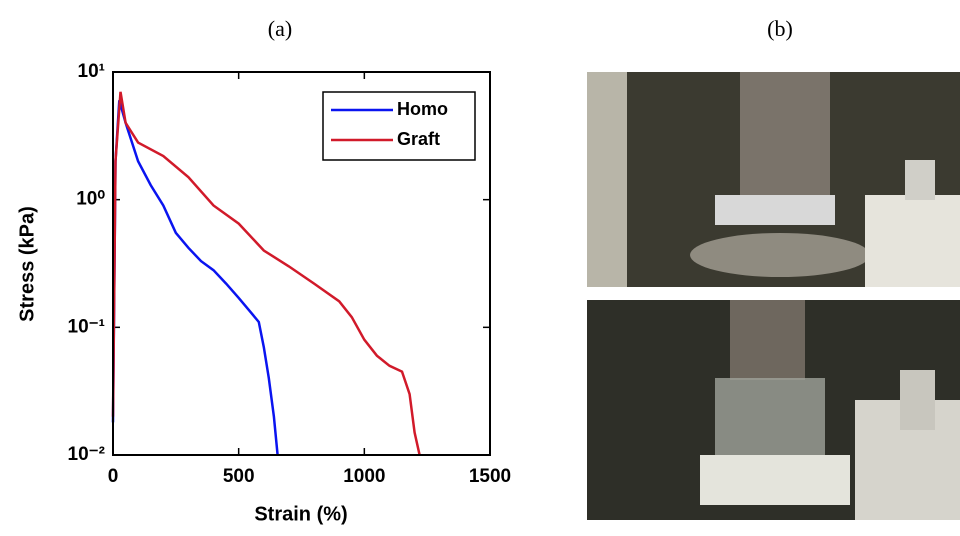 This screenshot has height=536, width=960. Describe the element at coordinates (300, 514) in the screenshot. I see `x-axis-label: Strain (%)` at that location.